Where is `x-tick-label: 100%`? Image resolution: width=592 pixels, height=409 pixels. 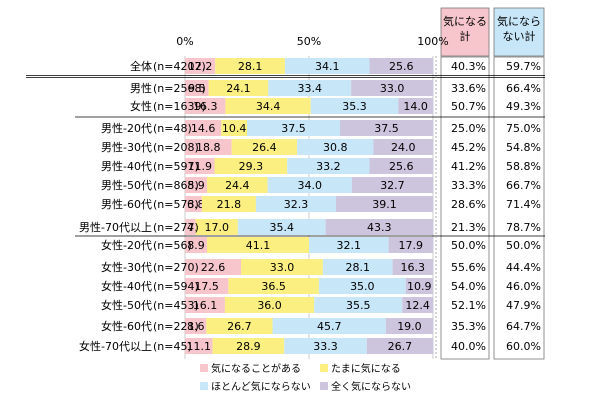
x-tick-label: 100% is located at coordinates (432, 41).